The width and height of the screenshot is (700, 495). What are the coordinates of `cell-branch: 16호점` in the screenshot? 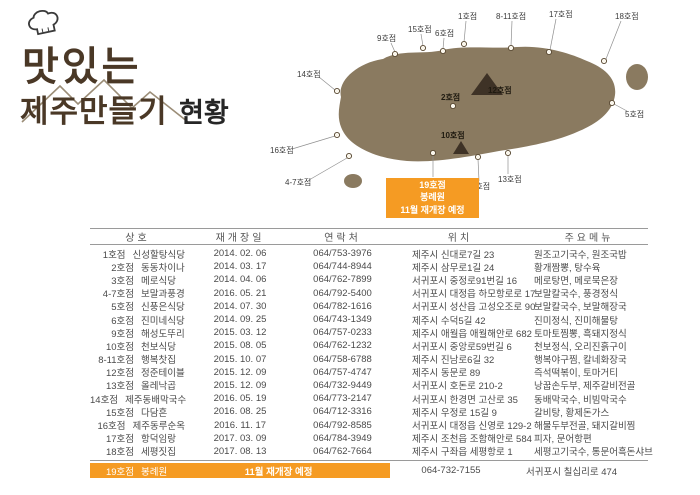 It's located at (111, 427).